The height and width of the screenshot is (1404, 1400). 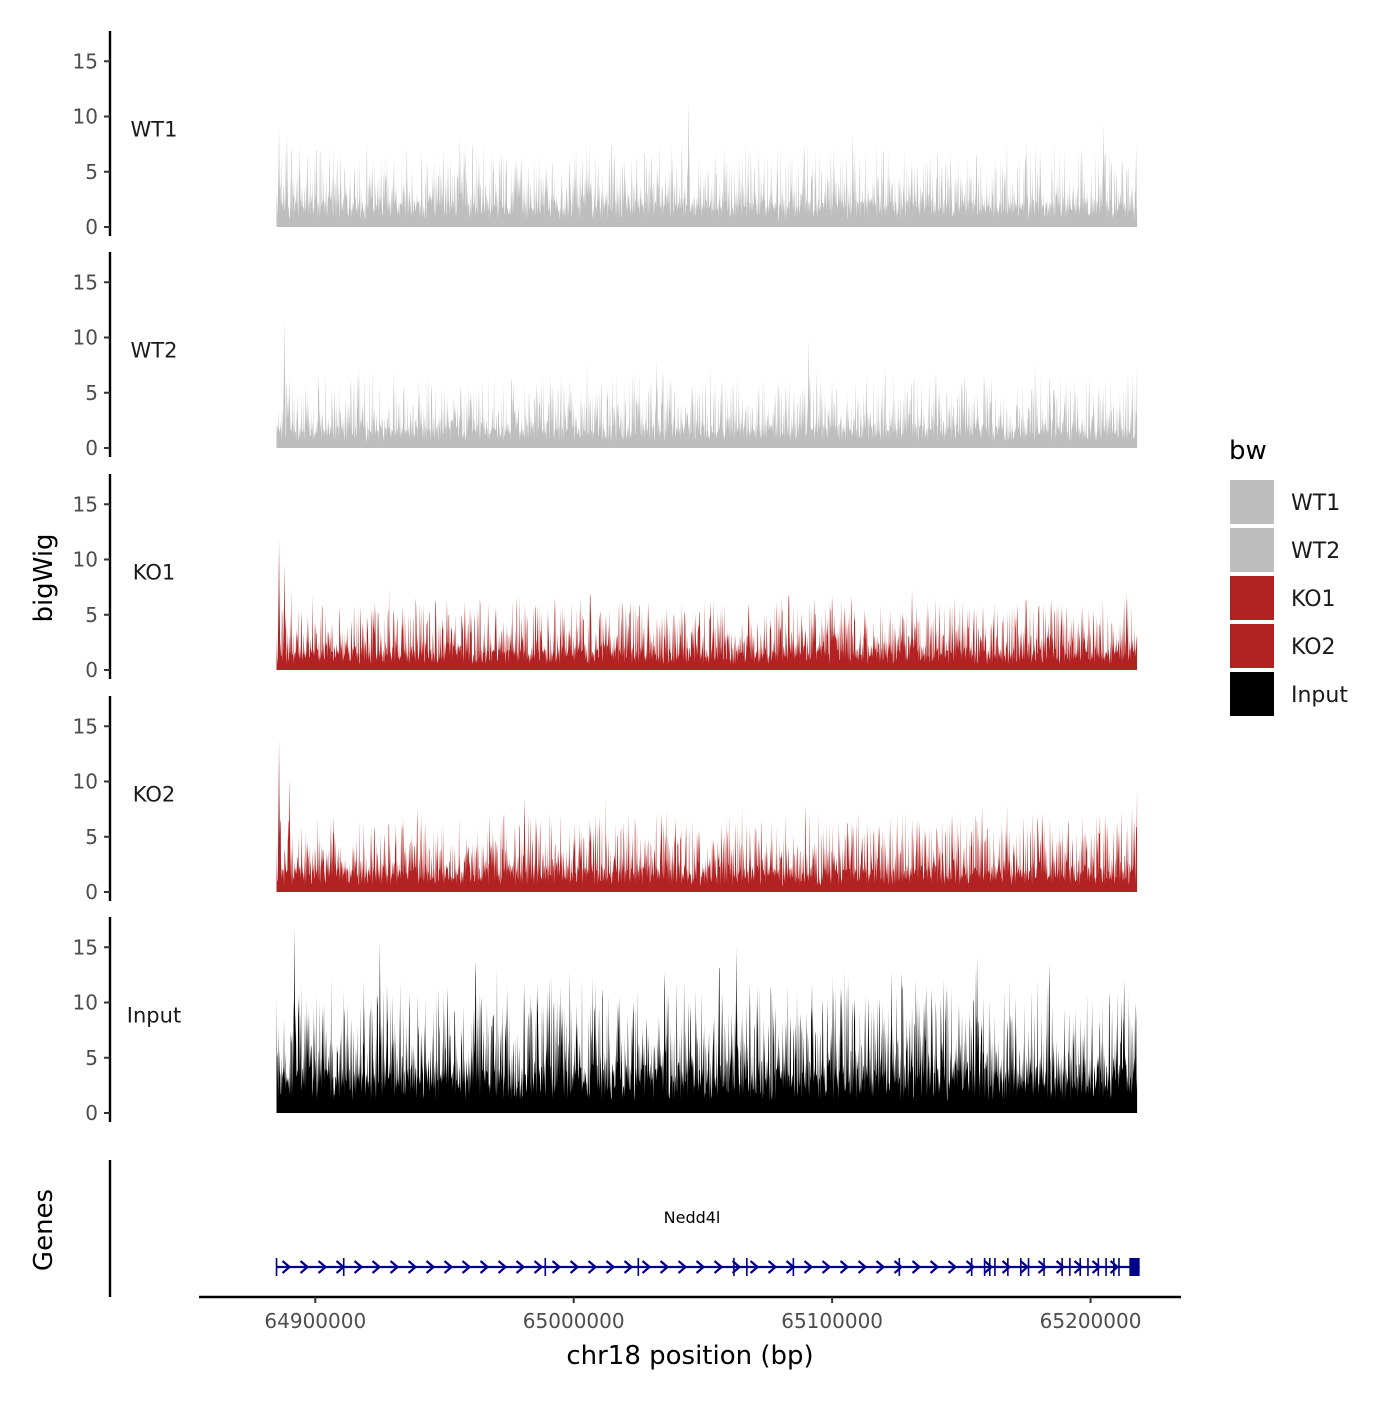 I want to click on legend: WT1 WT2 KO1 KO2 Input, so click(x=1289, y=598).